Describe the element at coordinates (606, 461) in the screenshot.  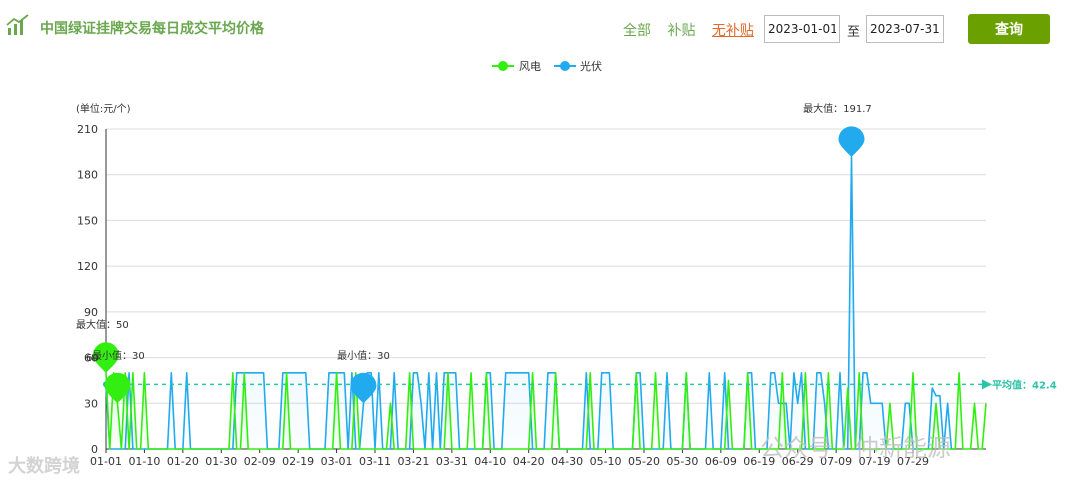
I see `x-tick-label: 05-10` at that location.